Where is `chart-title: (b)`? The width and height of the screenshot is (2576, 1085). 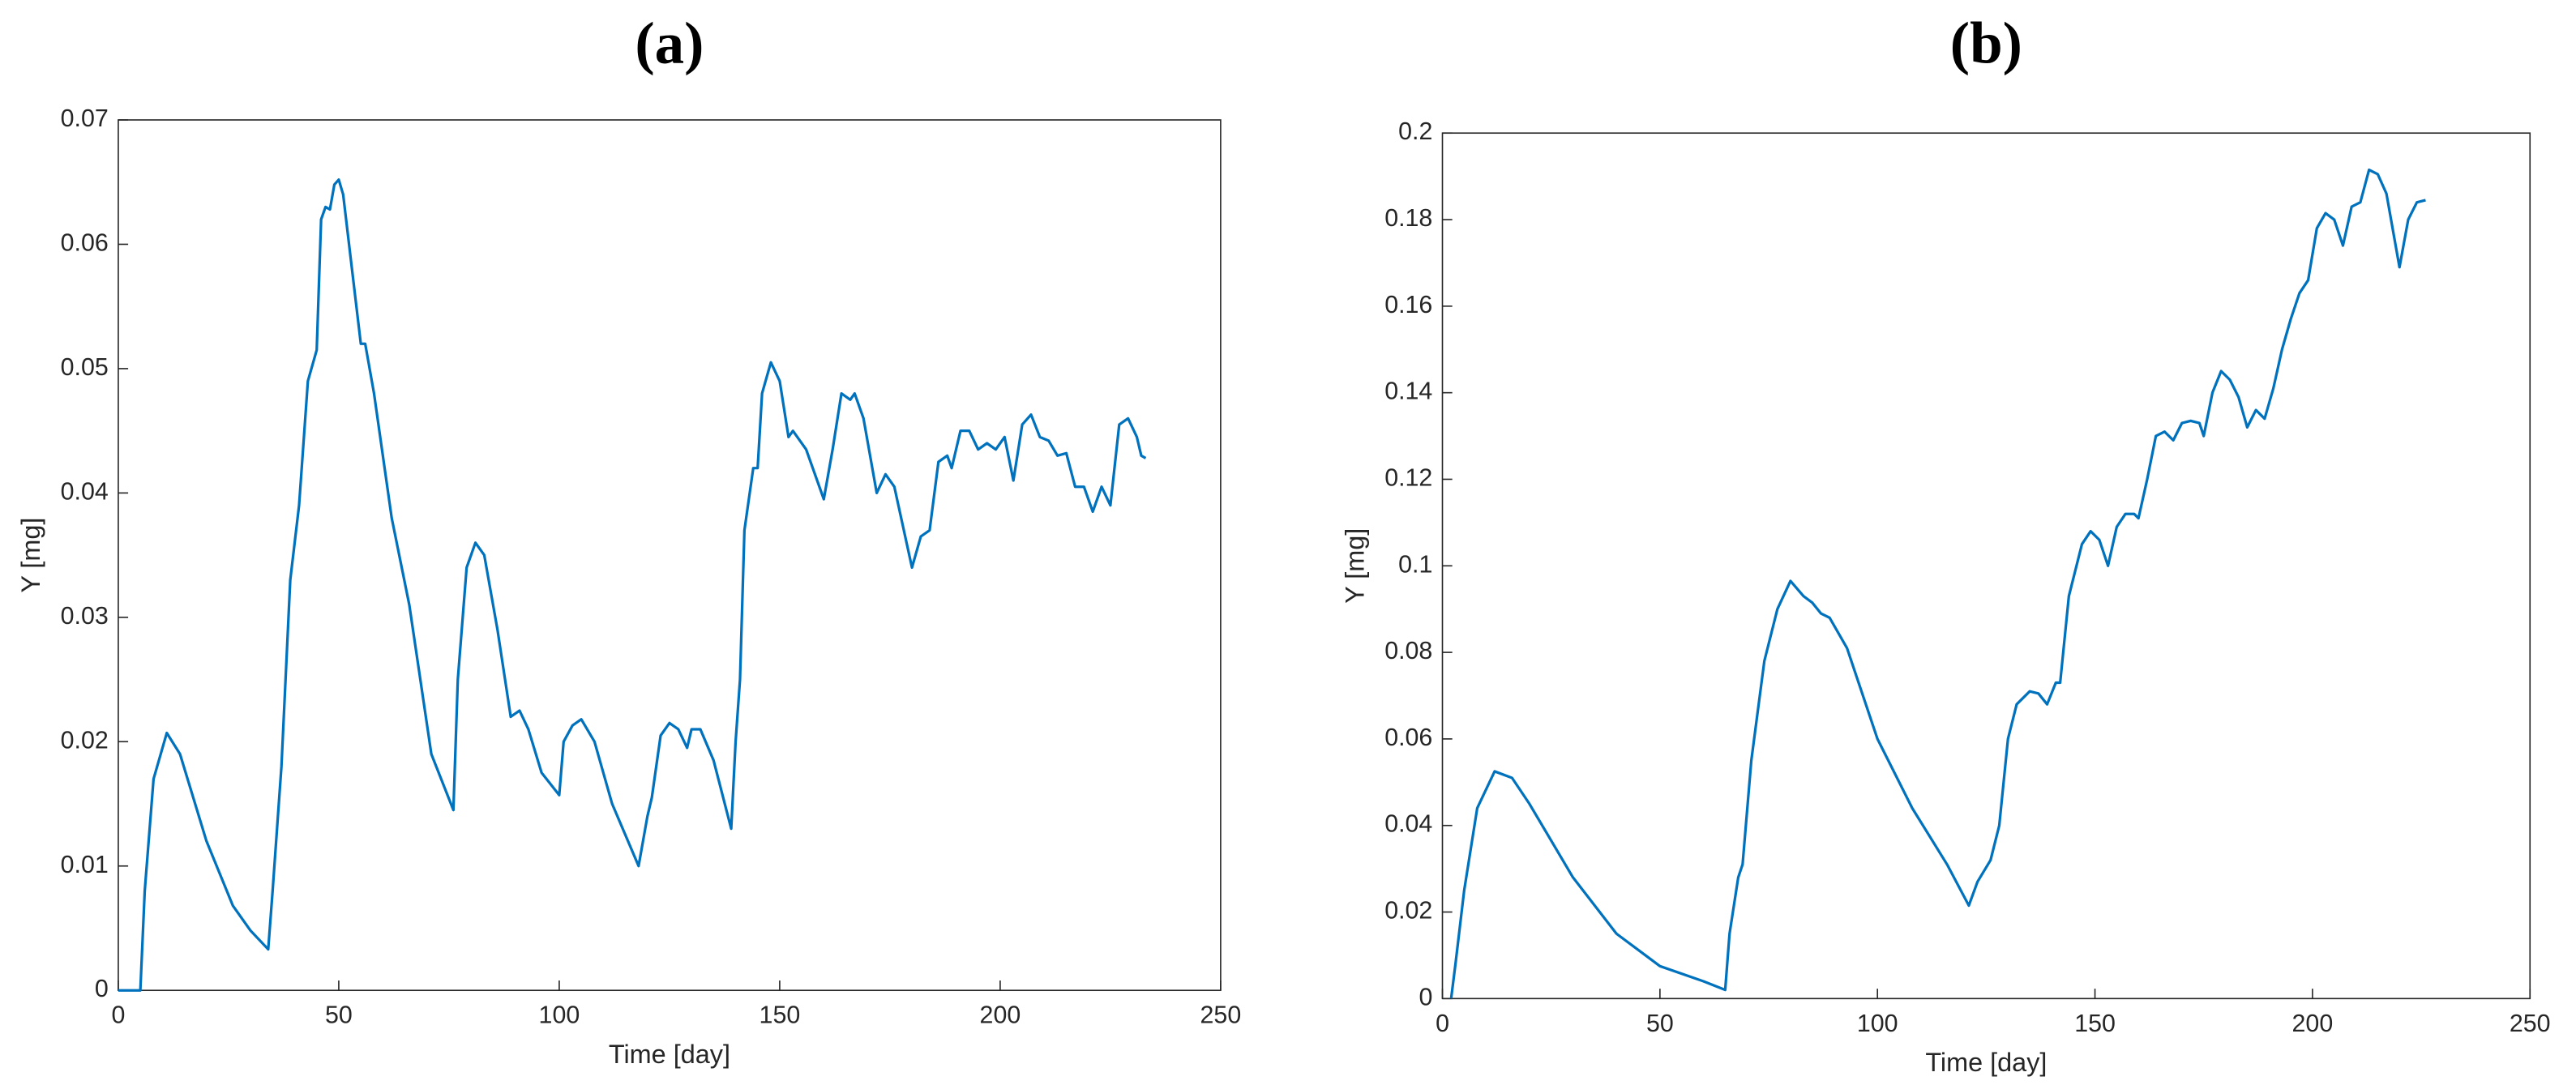 chart-title: (b) is located at coordinates (1986, 43).